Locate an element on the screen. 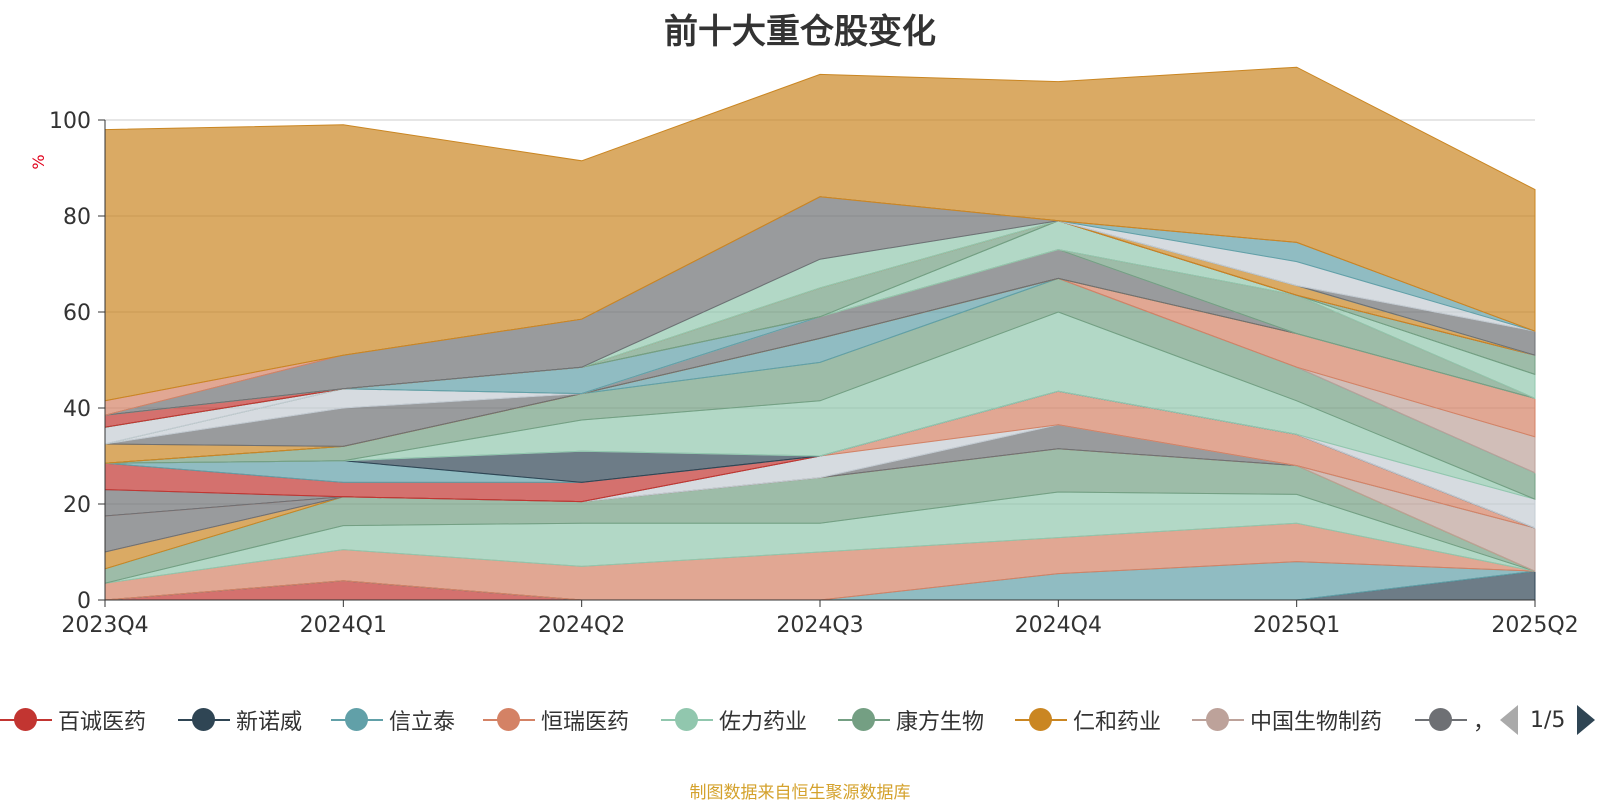  legend-label: 中国生物制药 is located at coordinates (1316, 722).